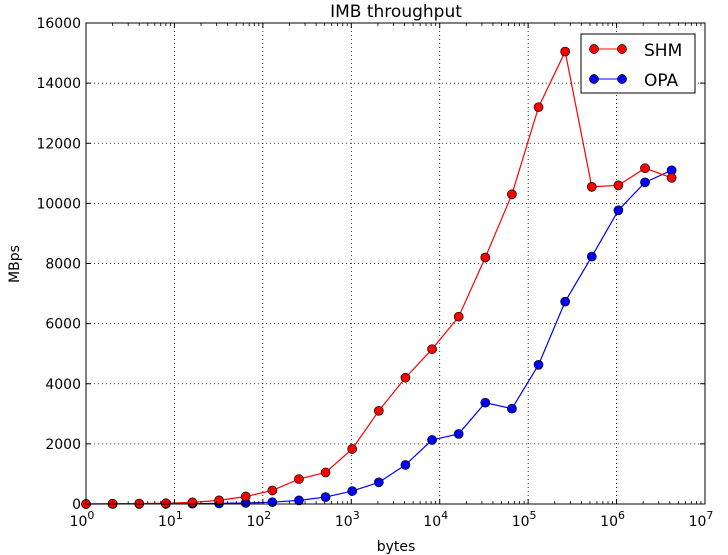  What do you see at coordinates (63, 385) in the screenshot?
I see `y-tick-label: 4000` at bounding box center [63, 385].